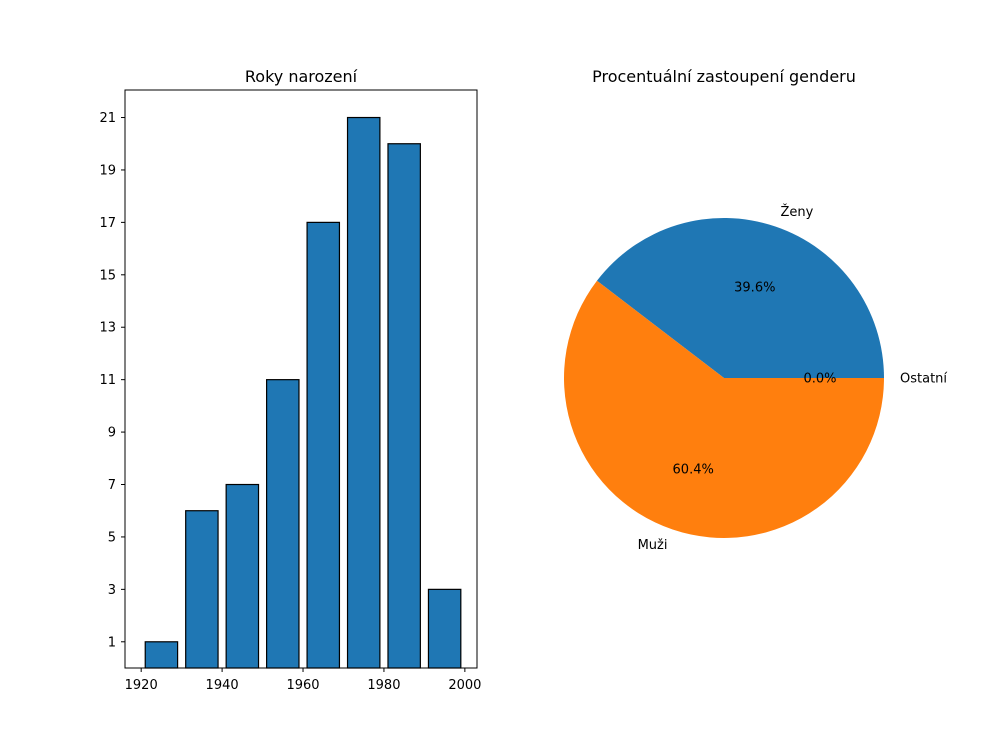 This screenshot has height=754, width=1000. What do you see at coordinates (222, 685) in the screenshot?
I see `x-tick-label: 1940` at bounding box center [222, 685].